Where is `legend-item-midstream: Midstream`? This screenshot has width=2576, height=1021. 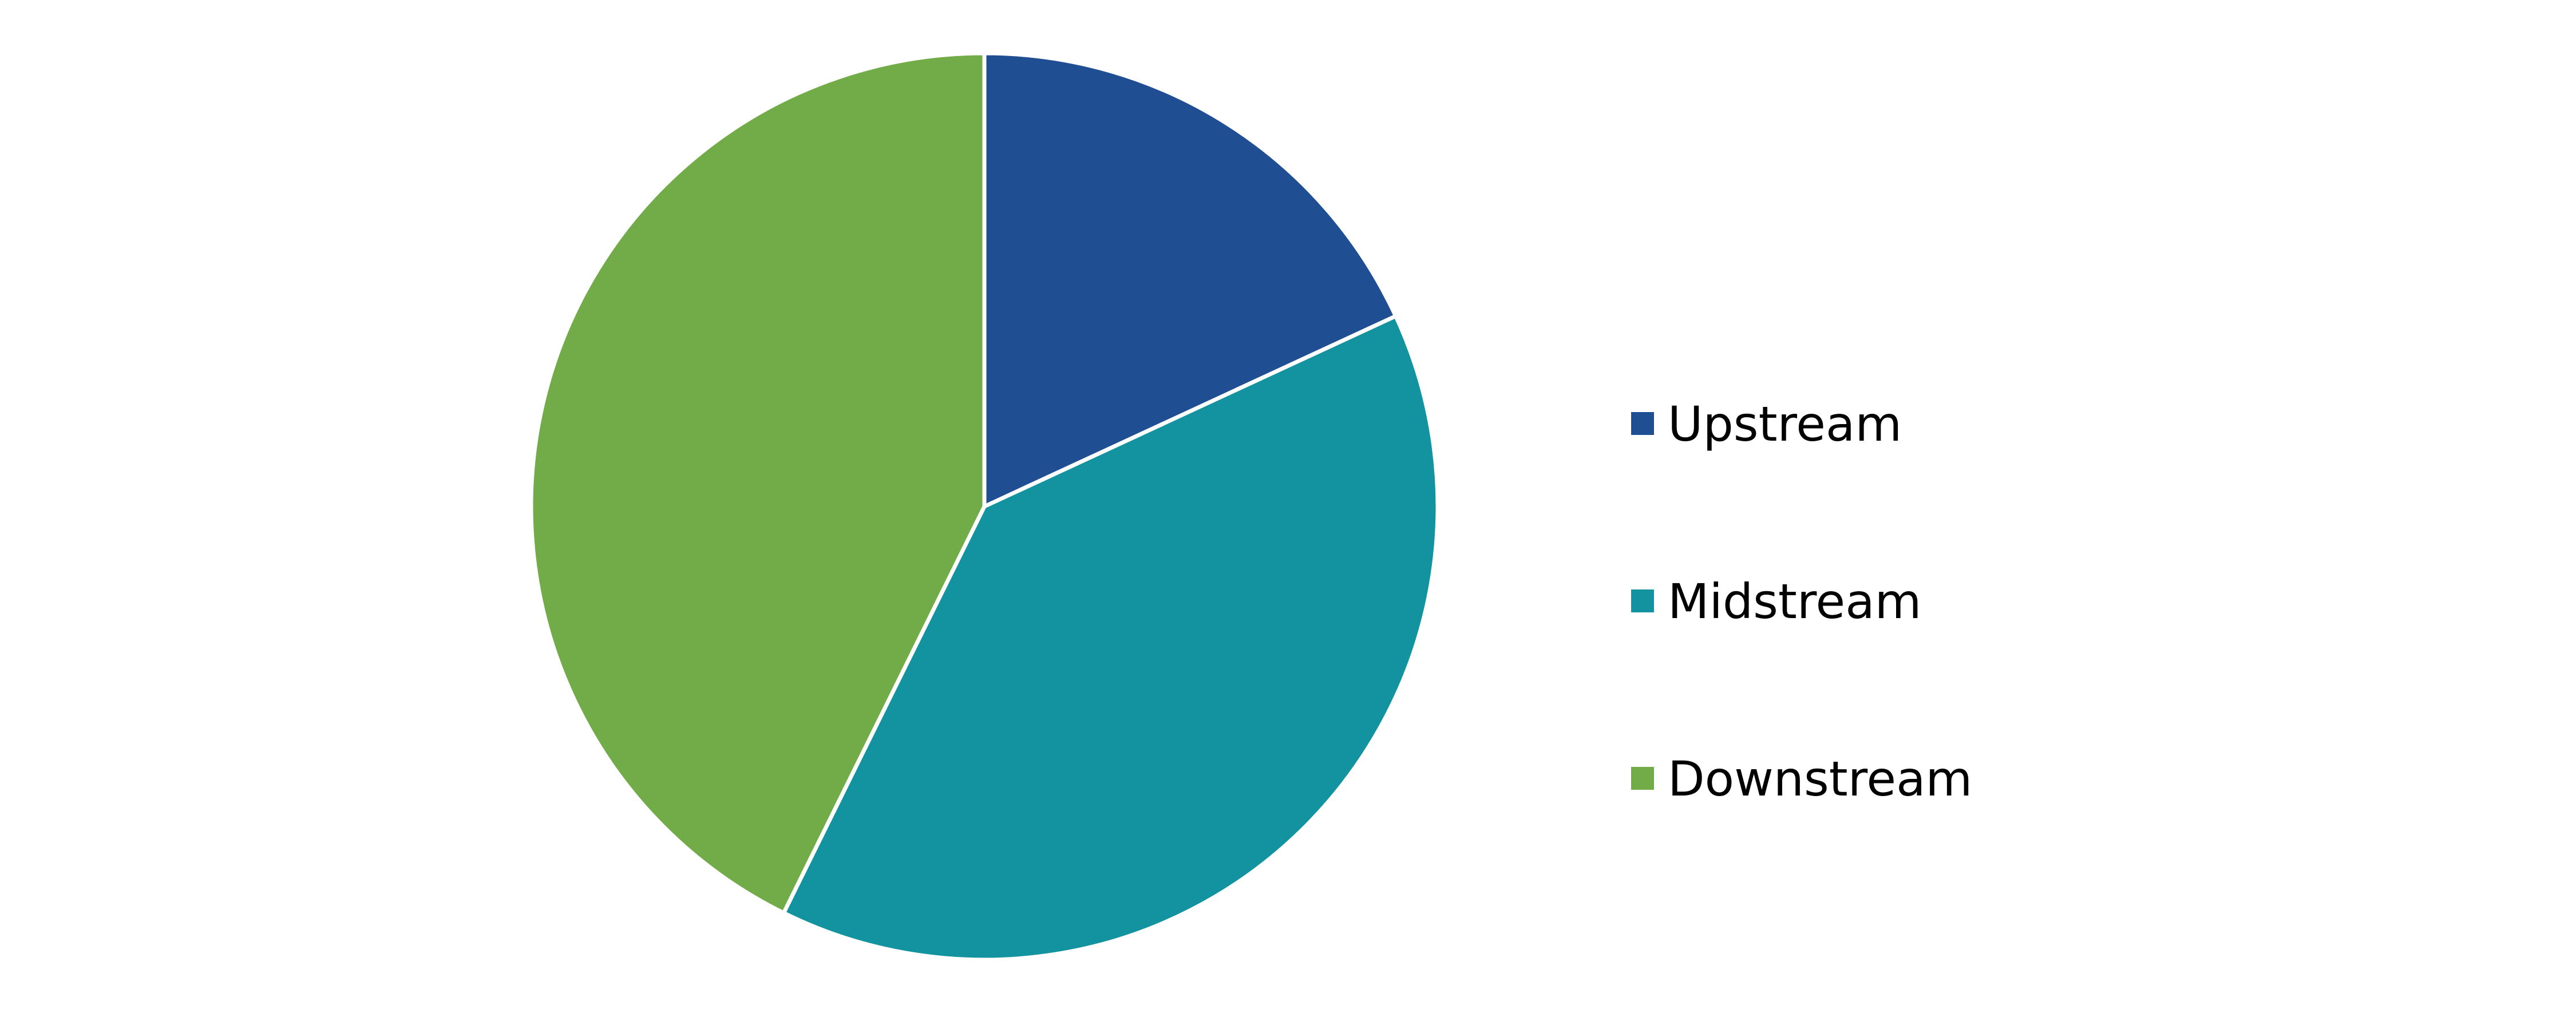
legend-item-midstream: Midstream is located at coordinates (1776, 601).